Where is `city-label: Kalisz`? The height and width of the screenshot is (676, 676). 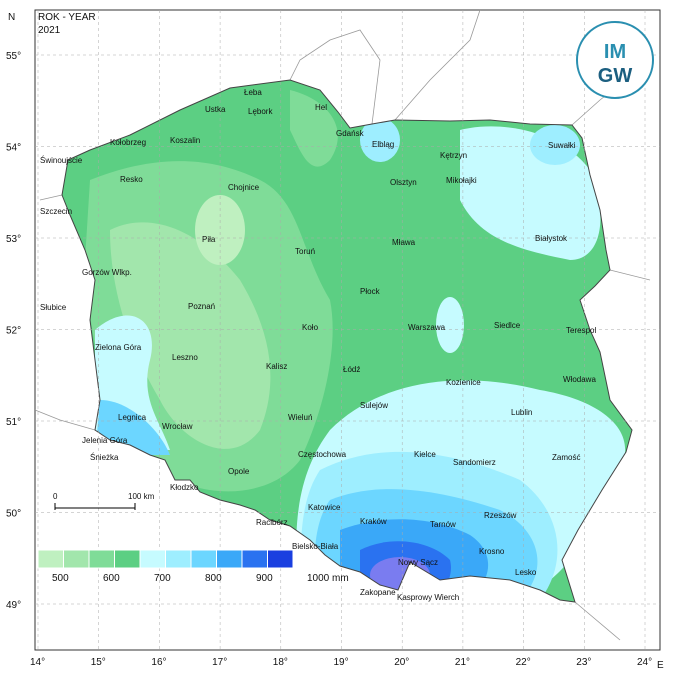
city-label: Kalisz is located at coordinates (276, 366).